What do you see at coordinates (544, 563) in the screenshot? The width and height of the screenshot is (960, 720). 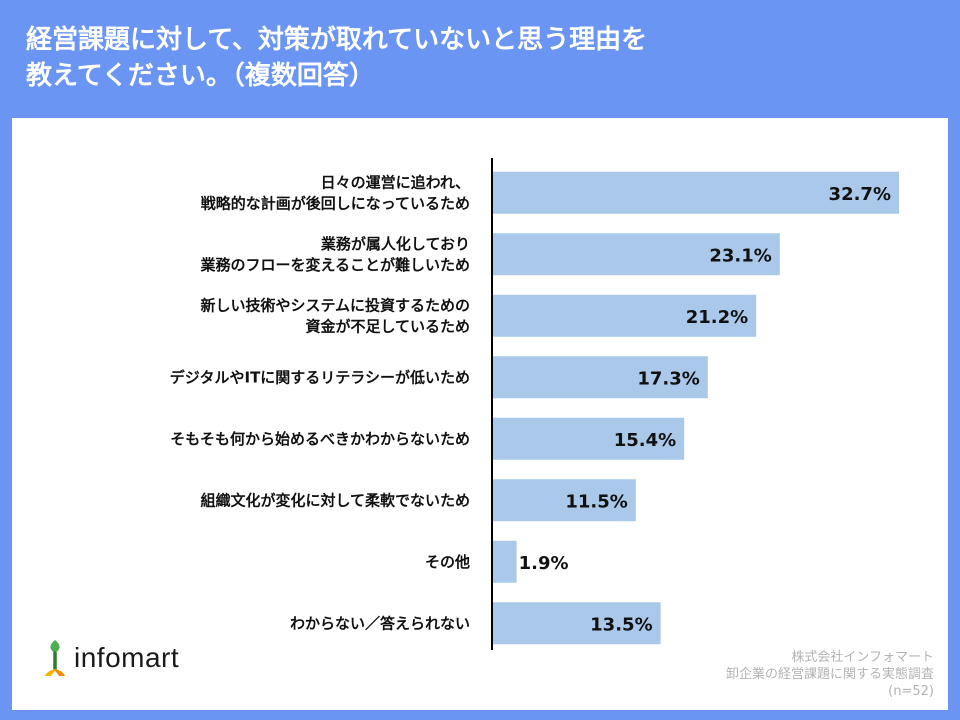 I see `value-label: 1.9%` at bounding box center [544, 563].